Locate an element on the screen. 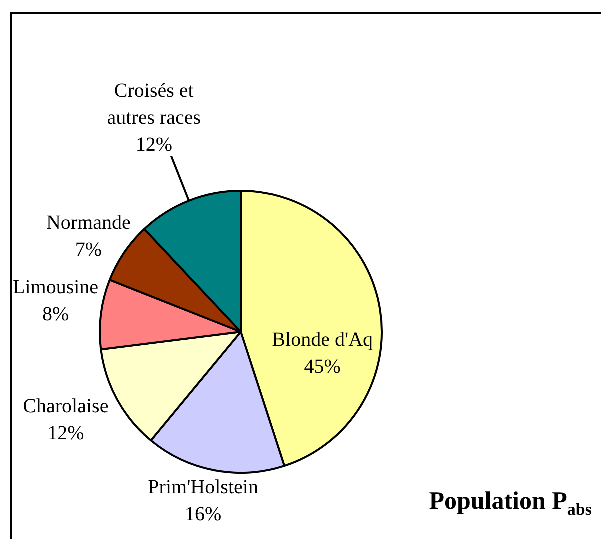 The image size is (601, 539). slice-label: Normande is located at coordinates (88, 223).